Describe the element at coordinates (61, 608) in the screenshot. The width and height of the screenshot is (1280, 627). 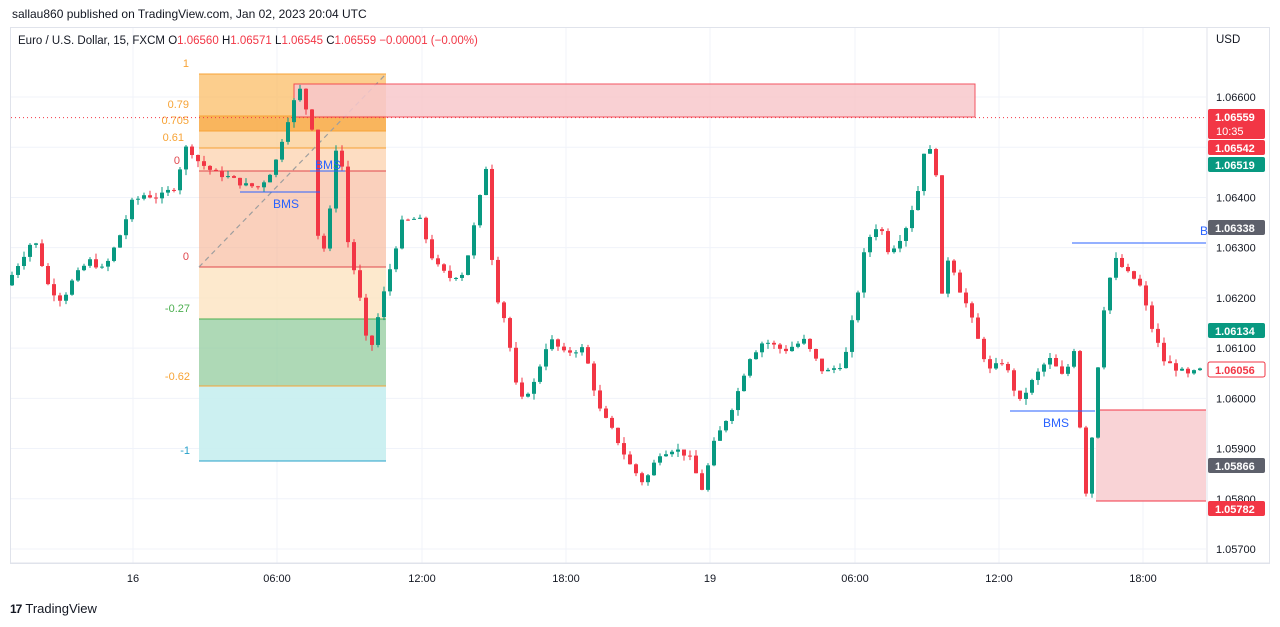
I see `brand-name: TradingView` at that location.